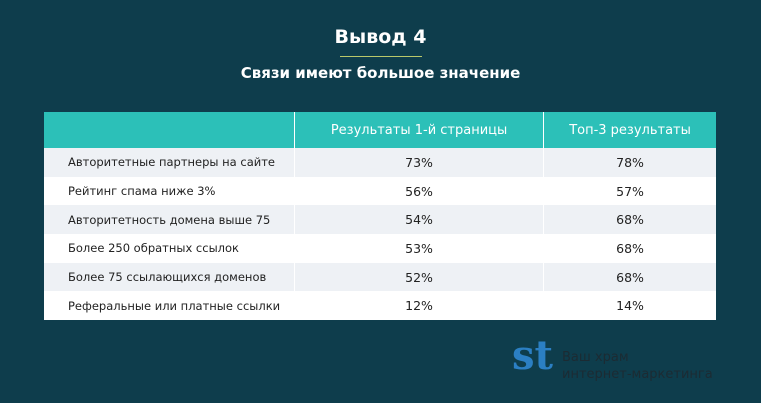 This screenshot has height=403, width=761. What do you see at coordinates (380, 37) in the screenshot?
I see `title: Вывод 4` at bounding box center [380, 37].